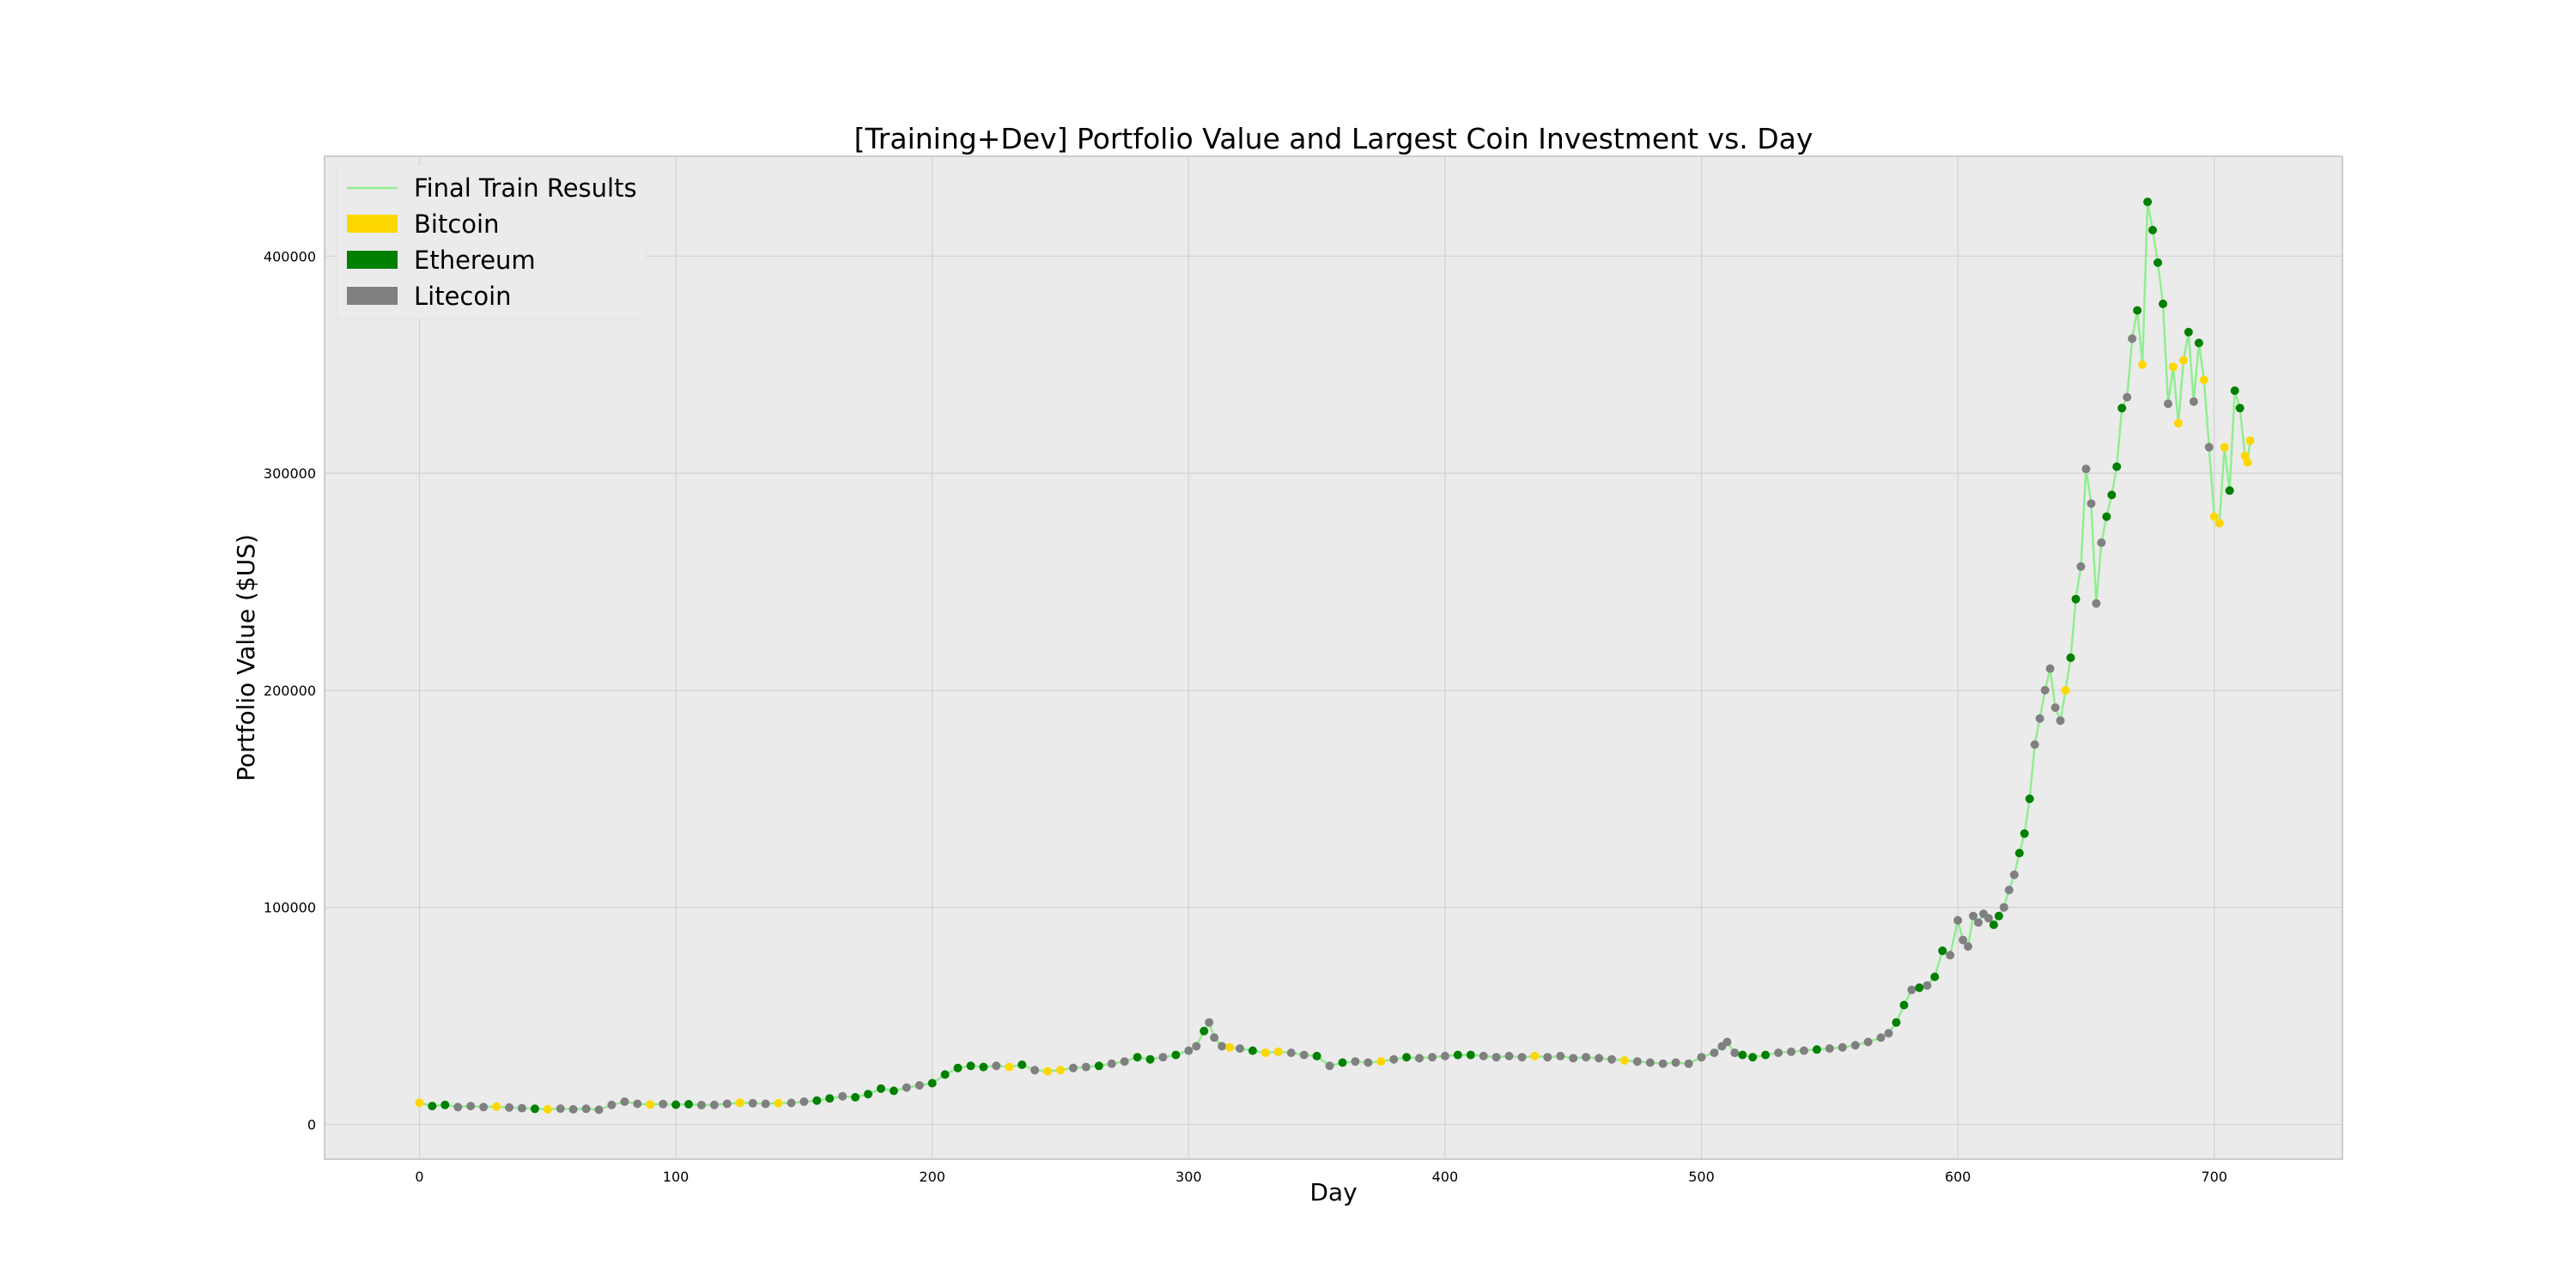  Describe the element at coordinates (676, 1177) in the screenshot. I see `x-tick-label: 100` at that location.